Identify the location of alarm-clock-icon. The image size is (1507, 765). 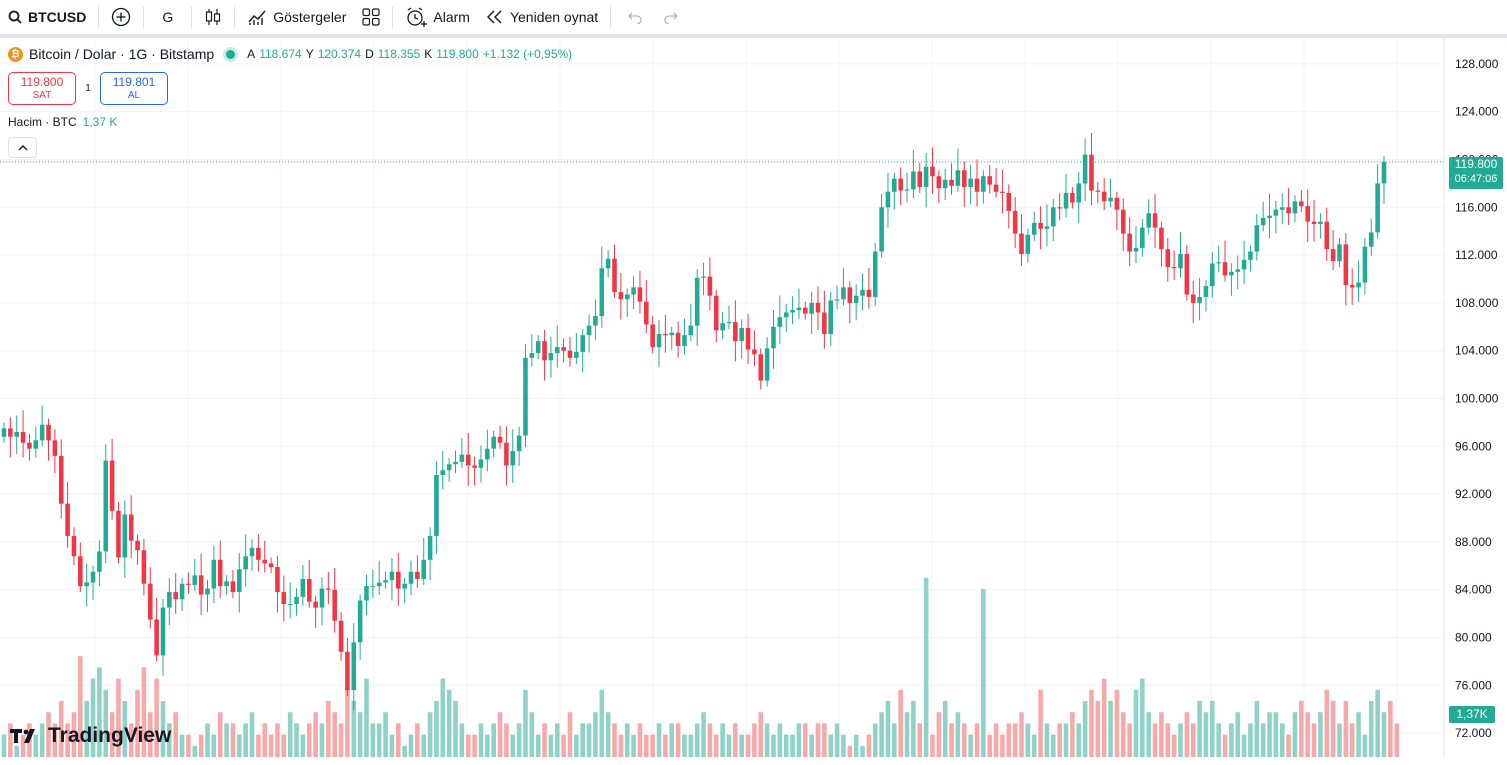
(416, 17).